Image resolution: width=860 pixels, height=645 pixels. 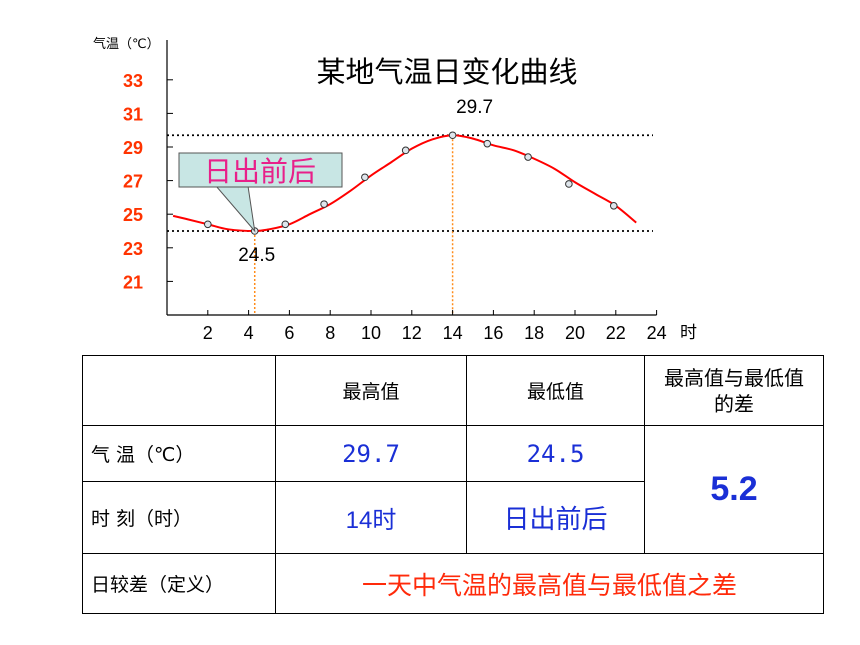 I want to click on x-tick-label: 16, so click(x=493, y=333).